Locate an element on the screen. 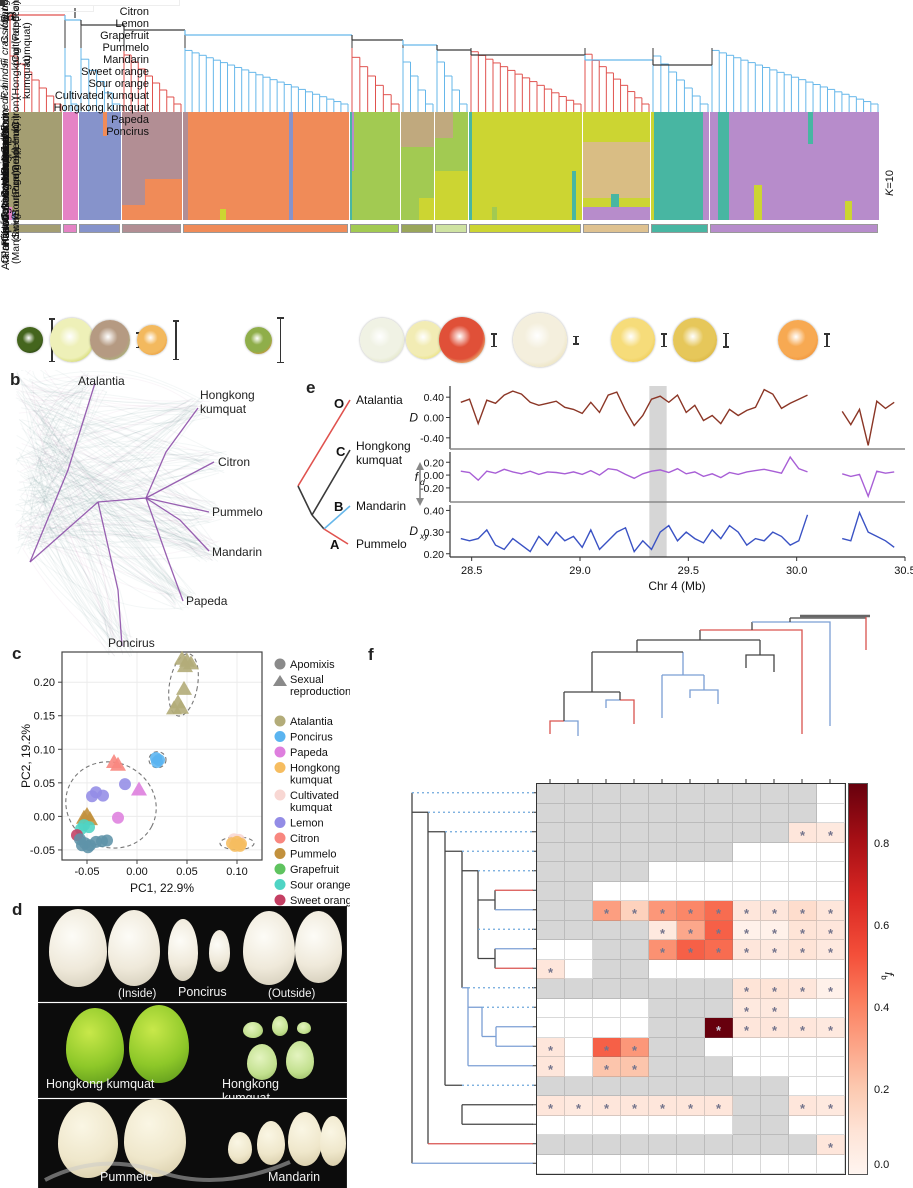 The width and height of the screenshot is (913, 1188). svg-text: Lemon is located at coordinates (307, 824).